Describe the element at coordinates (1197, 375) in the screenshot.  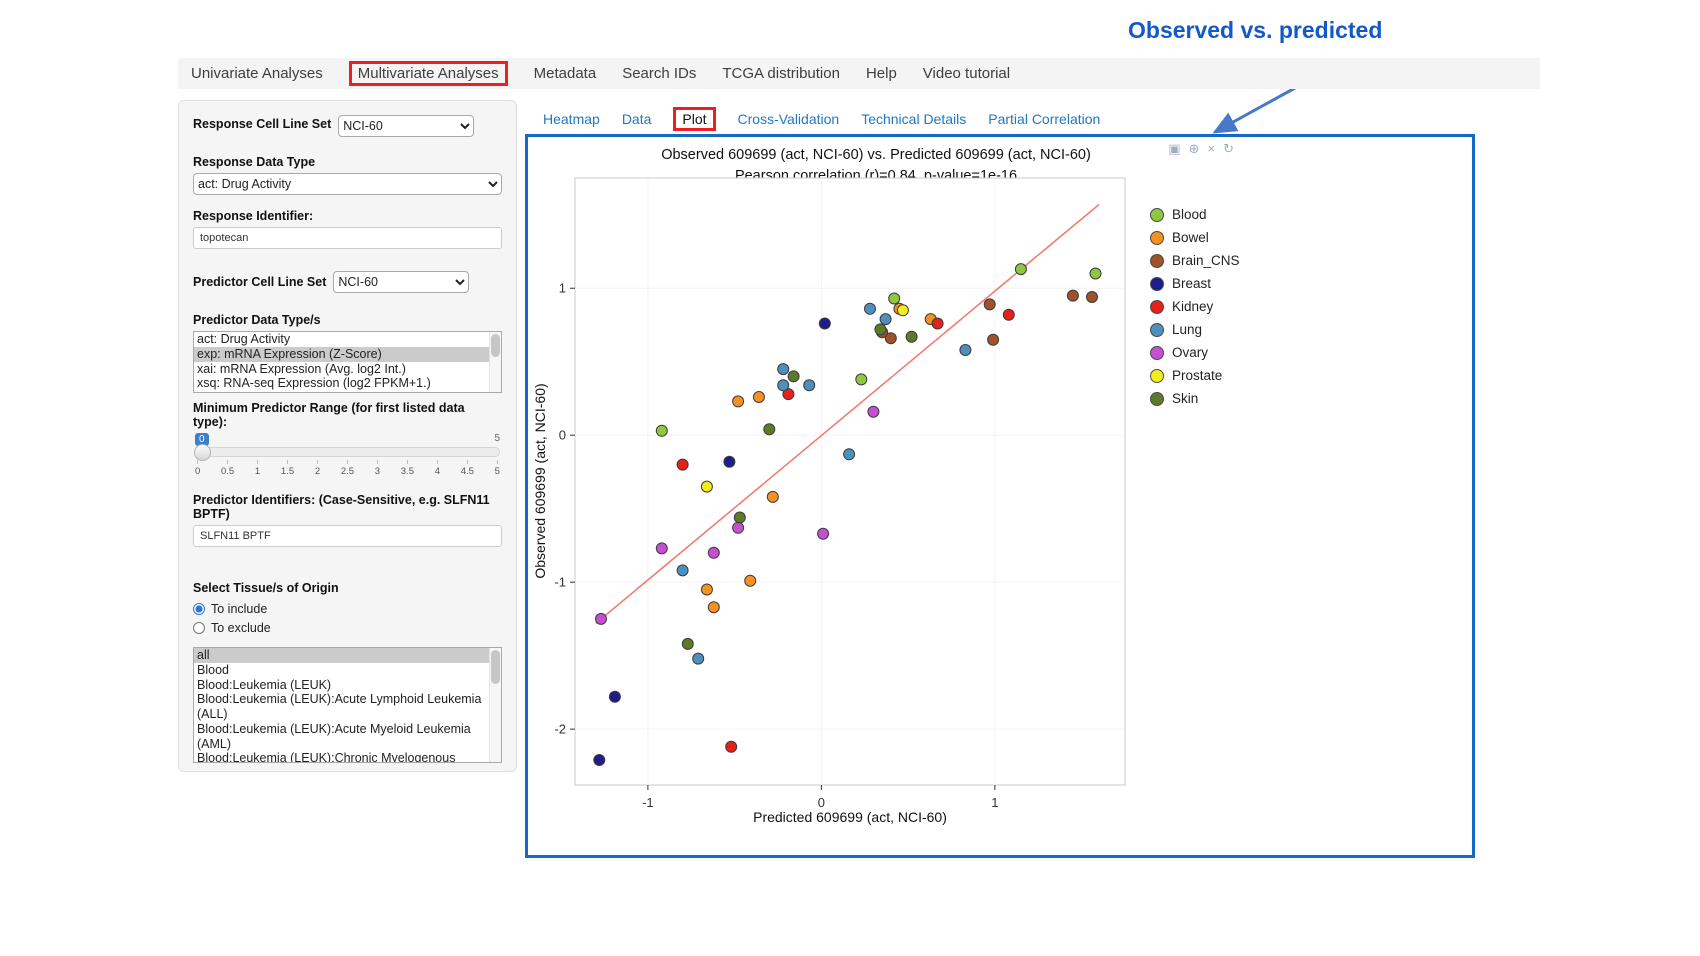
I see `legend-label: Prostate` at that location.